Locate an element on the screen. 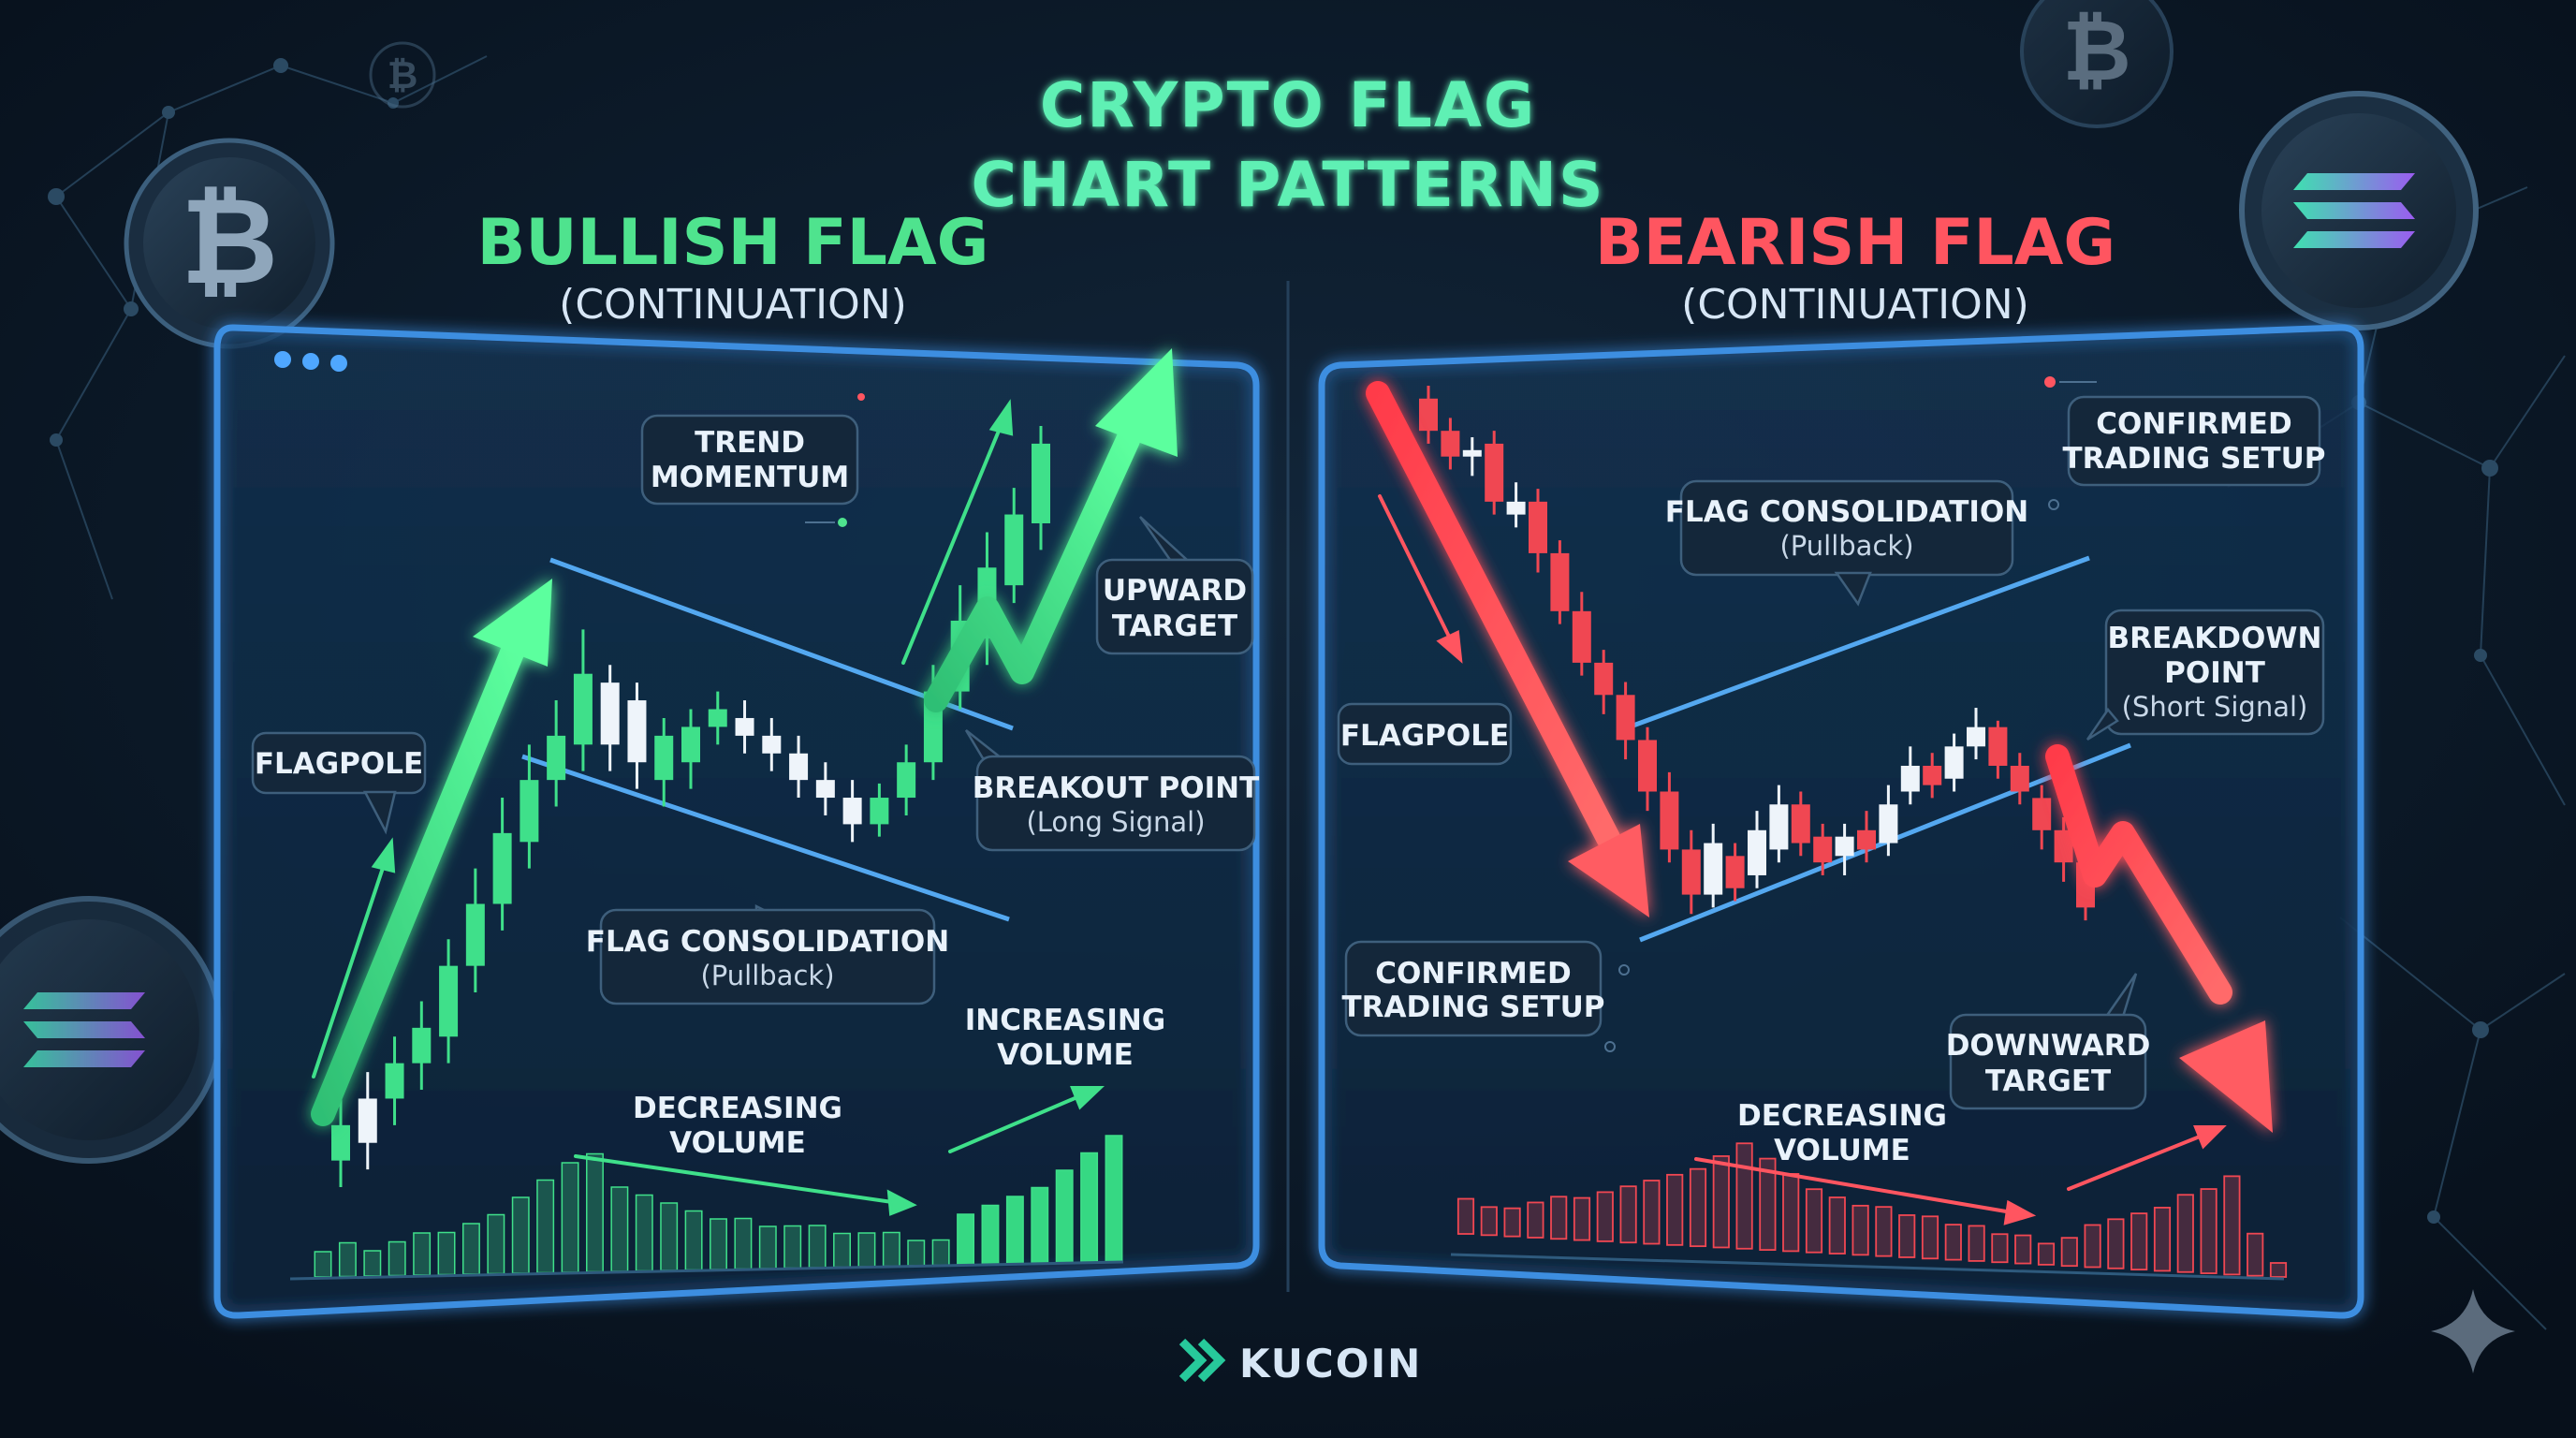 The width and height of the screenshot is (2576, 1438). breakdown-point-callout: BREAKDOWN POINT (Short Signal) is located at coordinates (2205, 675).